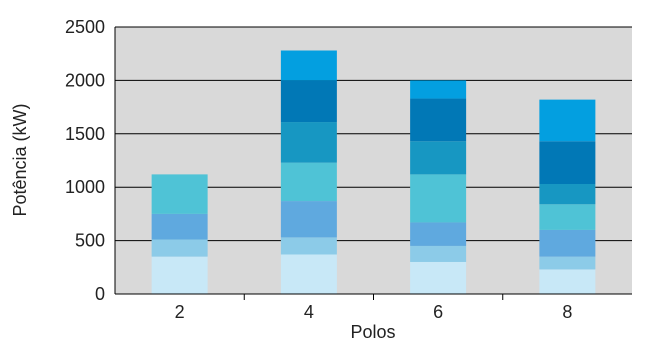 The height and width of the screenshot is (343, 648). What do you see at coordinates (20, 159) in the screenshot?
I see `y-axis-title: Potência (kW)` at bounding box center [20, 159].